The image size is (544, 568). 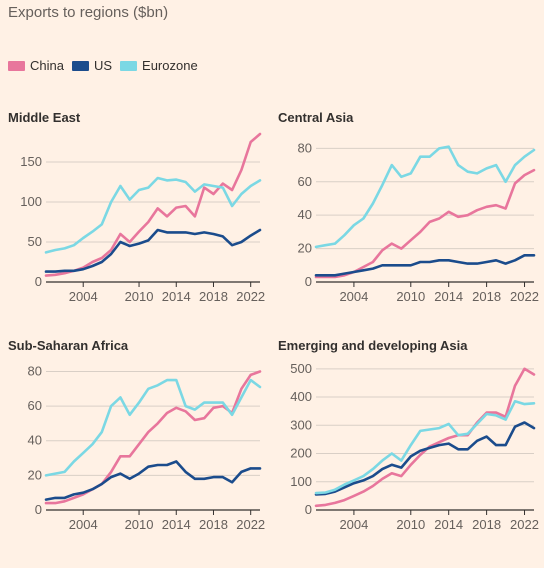 I want to click on legend-label-china: China, so click(x=47, y=65).